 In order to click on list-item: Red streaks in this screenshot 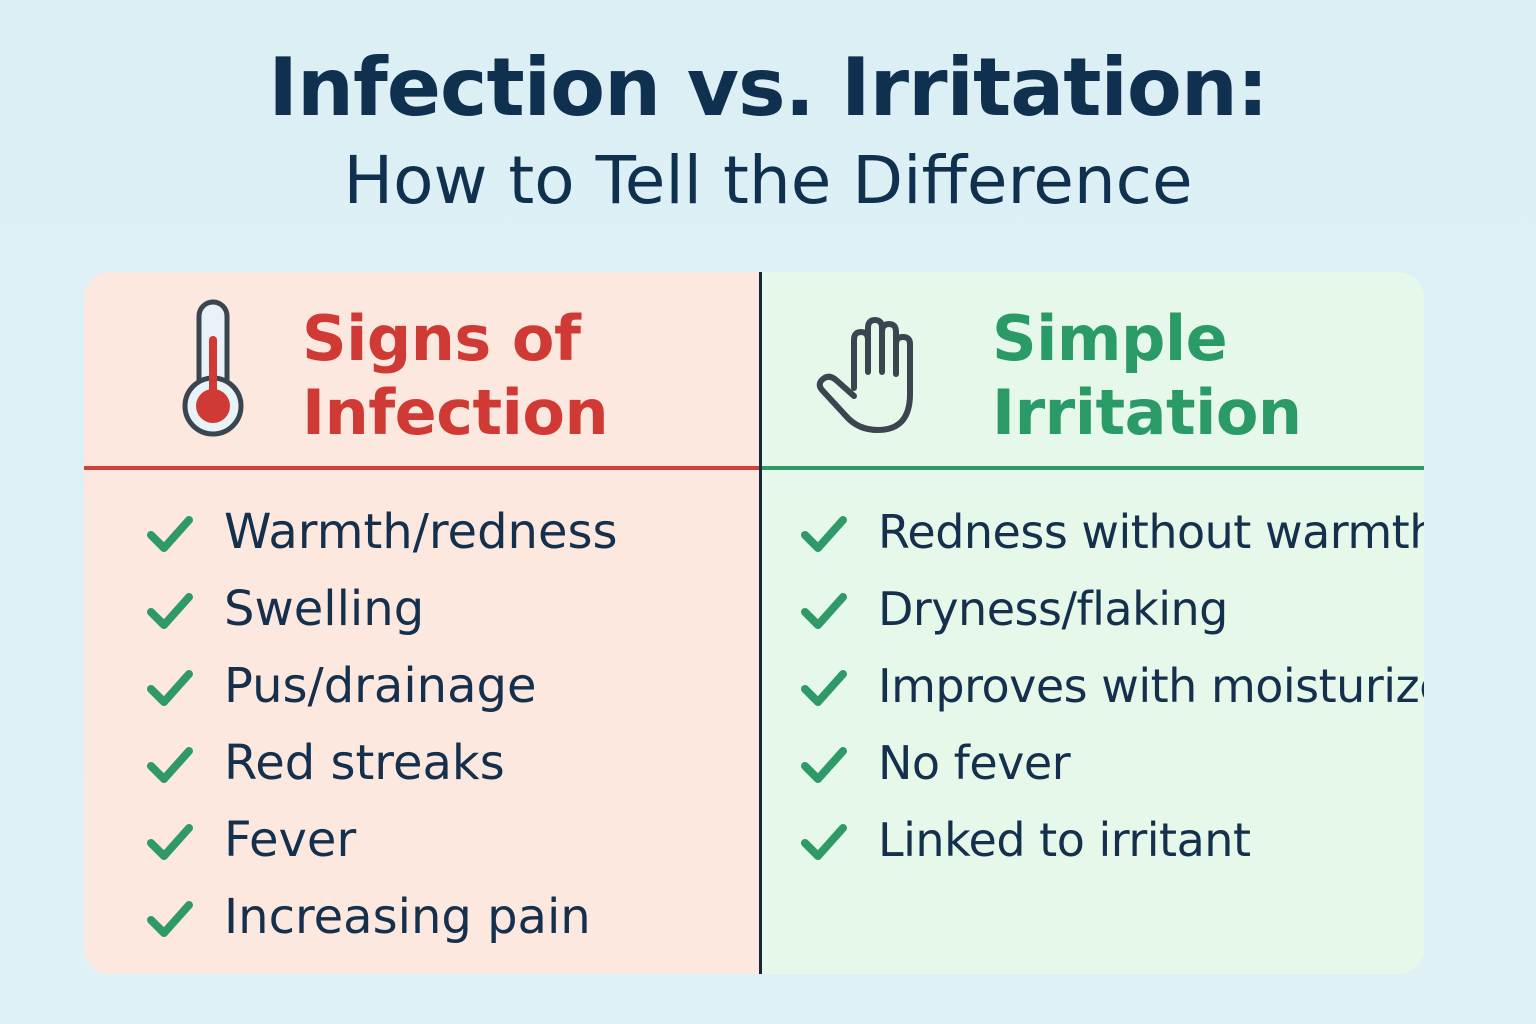, I will do `click(422, 769)`.